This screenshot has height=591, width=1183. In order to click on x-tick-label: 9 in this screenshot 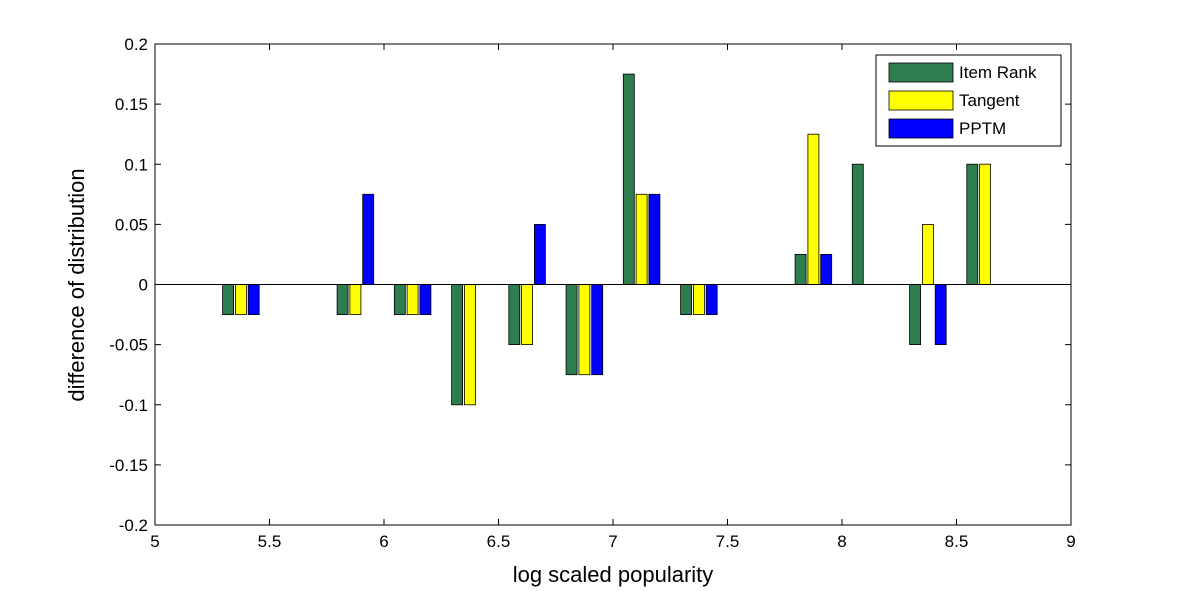, I will do `click(1070, 541)`.